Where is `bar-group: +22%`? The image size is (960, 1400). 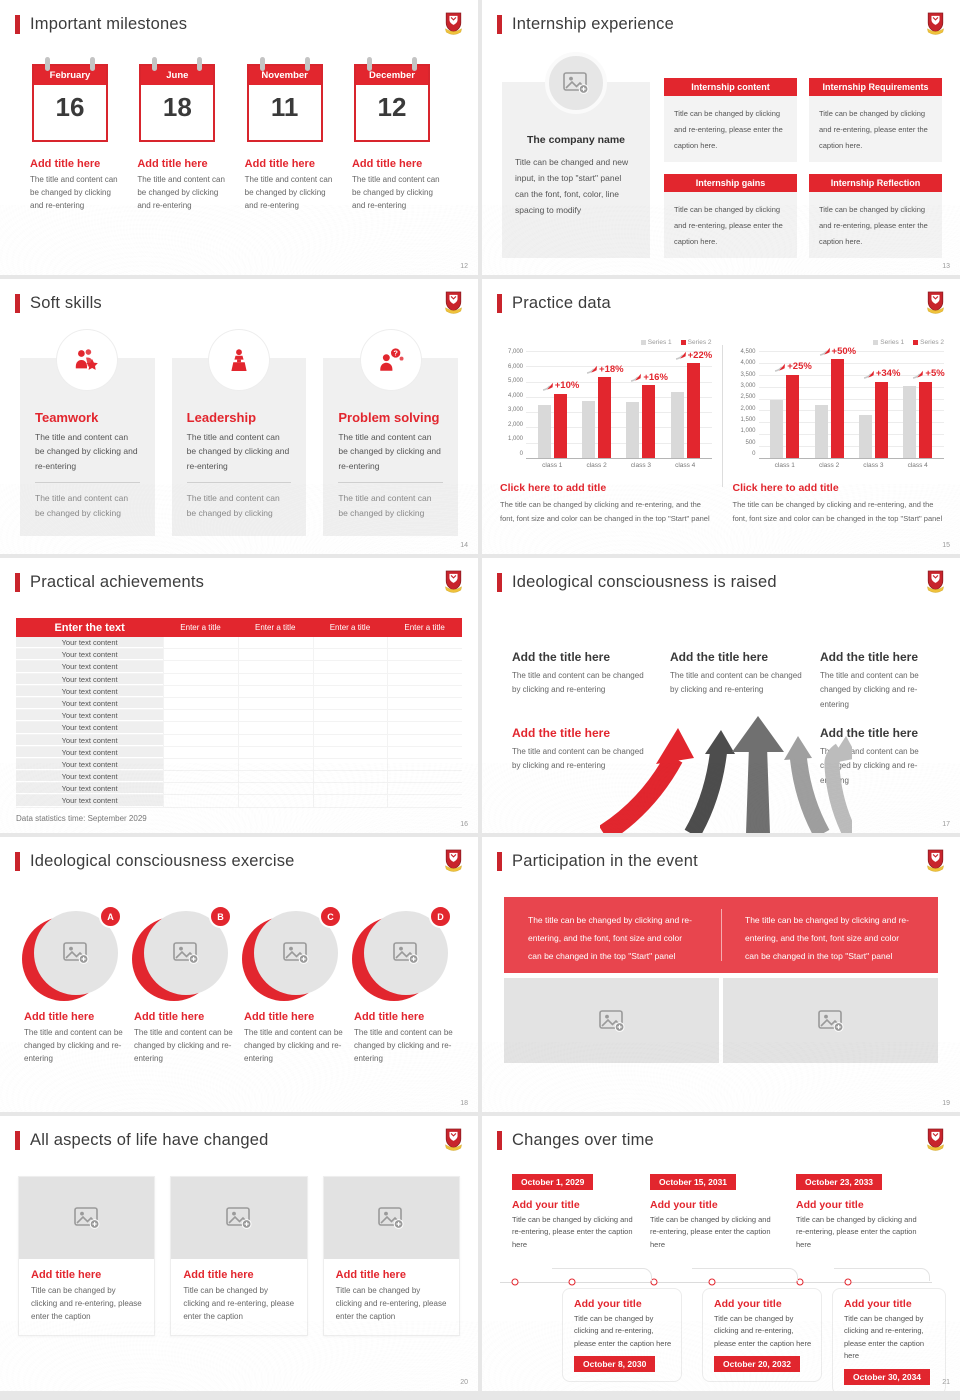
bar-group: +22% is located at coordinates (689, 404).